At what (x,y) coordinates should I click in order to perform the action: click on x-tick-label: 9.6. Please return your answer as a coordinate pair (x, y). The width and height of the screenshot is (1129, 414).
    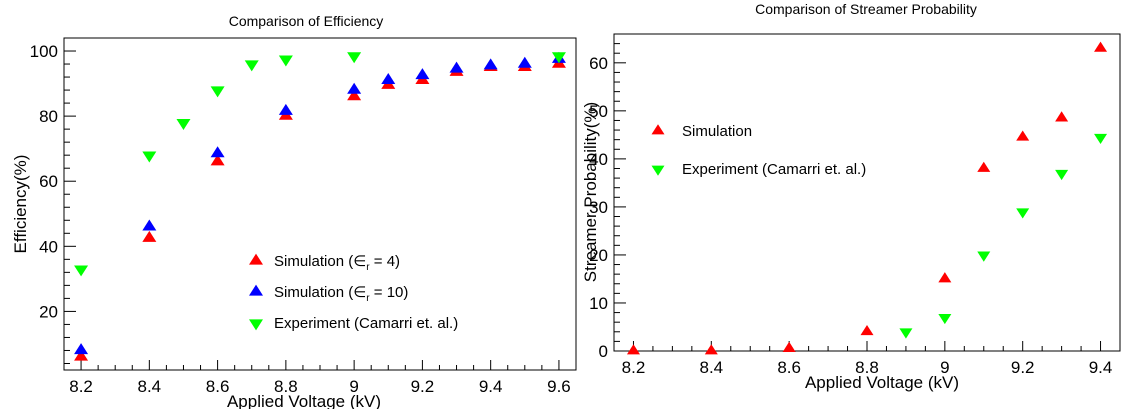
    Looking at the image, I should click on (559, 386).